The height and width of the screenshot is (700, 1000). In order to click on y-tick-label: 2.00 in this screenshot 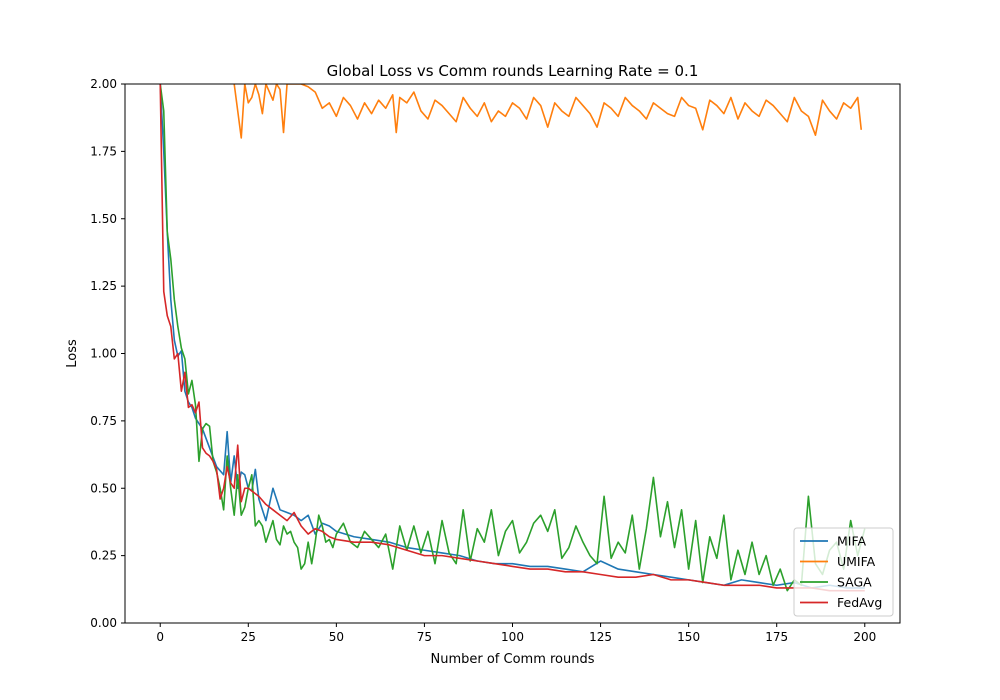, I will do `click(103, 84)`.